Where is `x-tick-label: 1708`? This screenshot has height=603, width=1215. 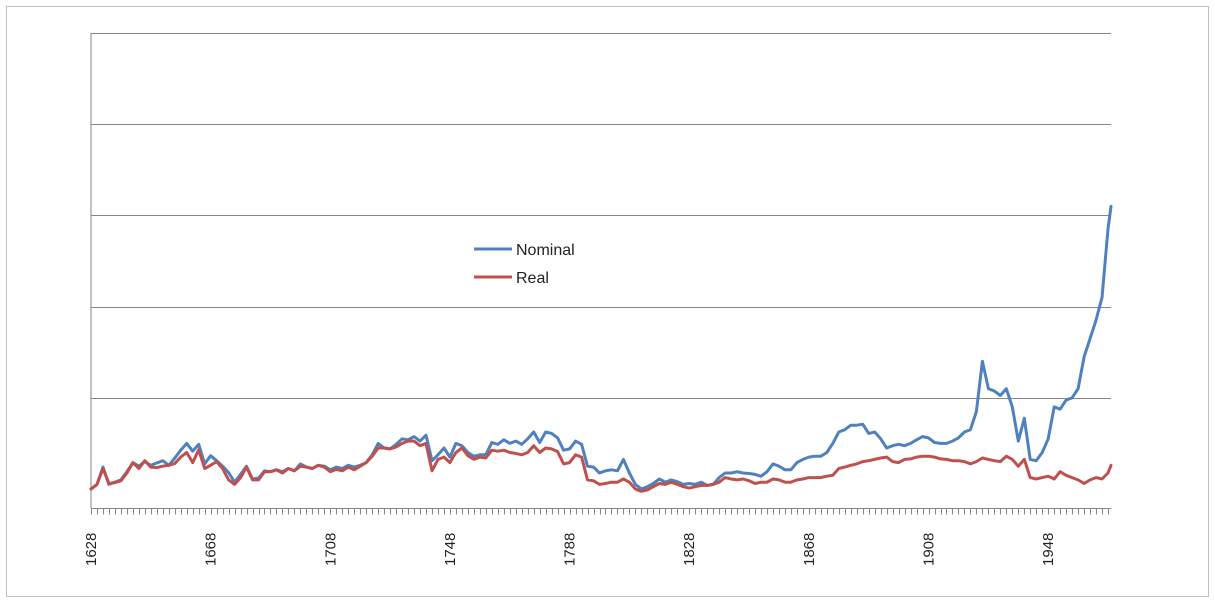 x-tick-label: 1708 is located at coordinates (330, 549).